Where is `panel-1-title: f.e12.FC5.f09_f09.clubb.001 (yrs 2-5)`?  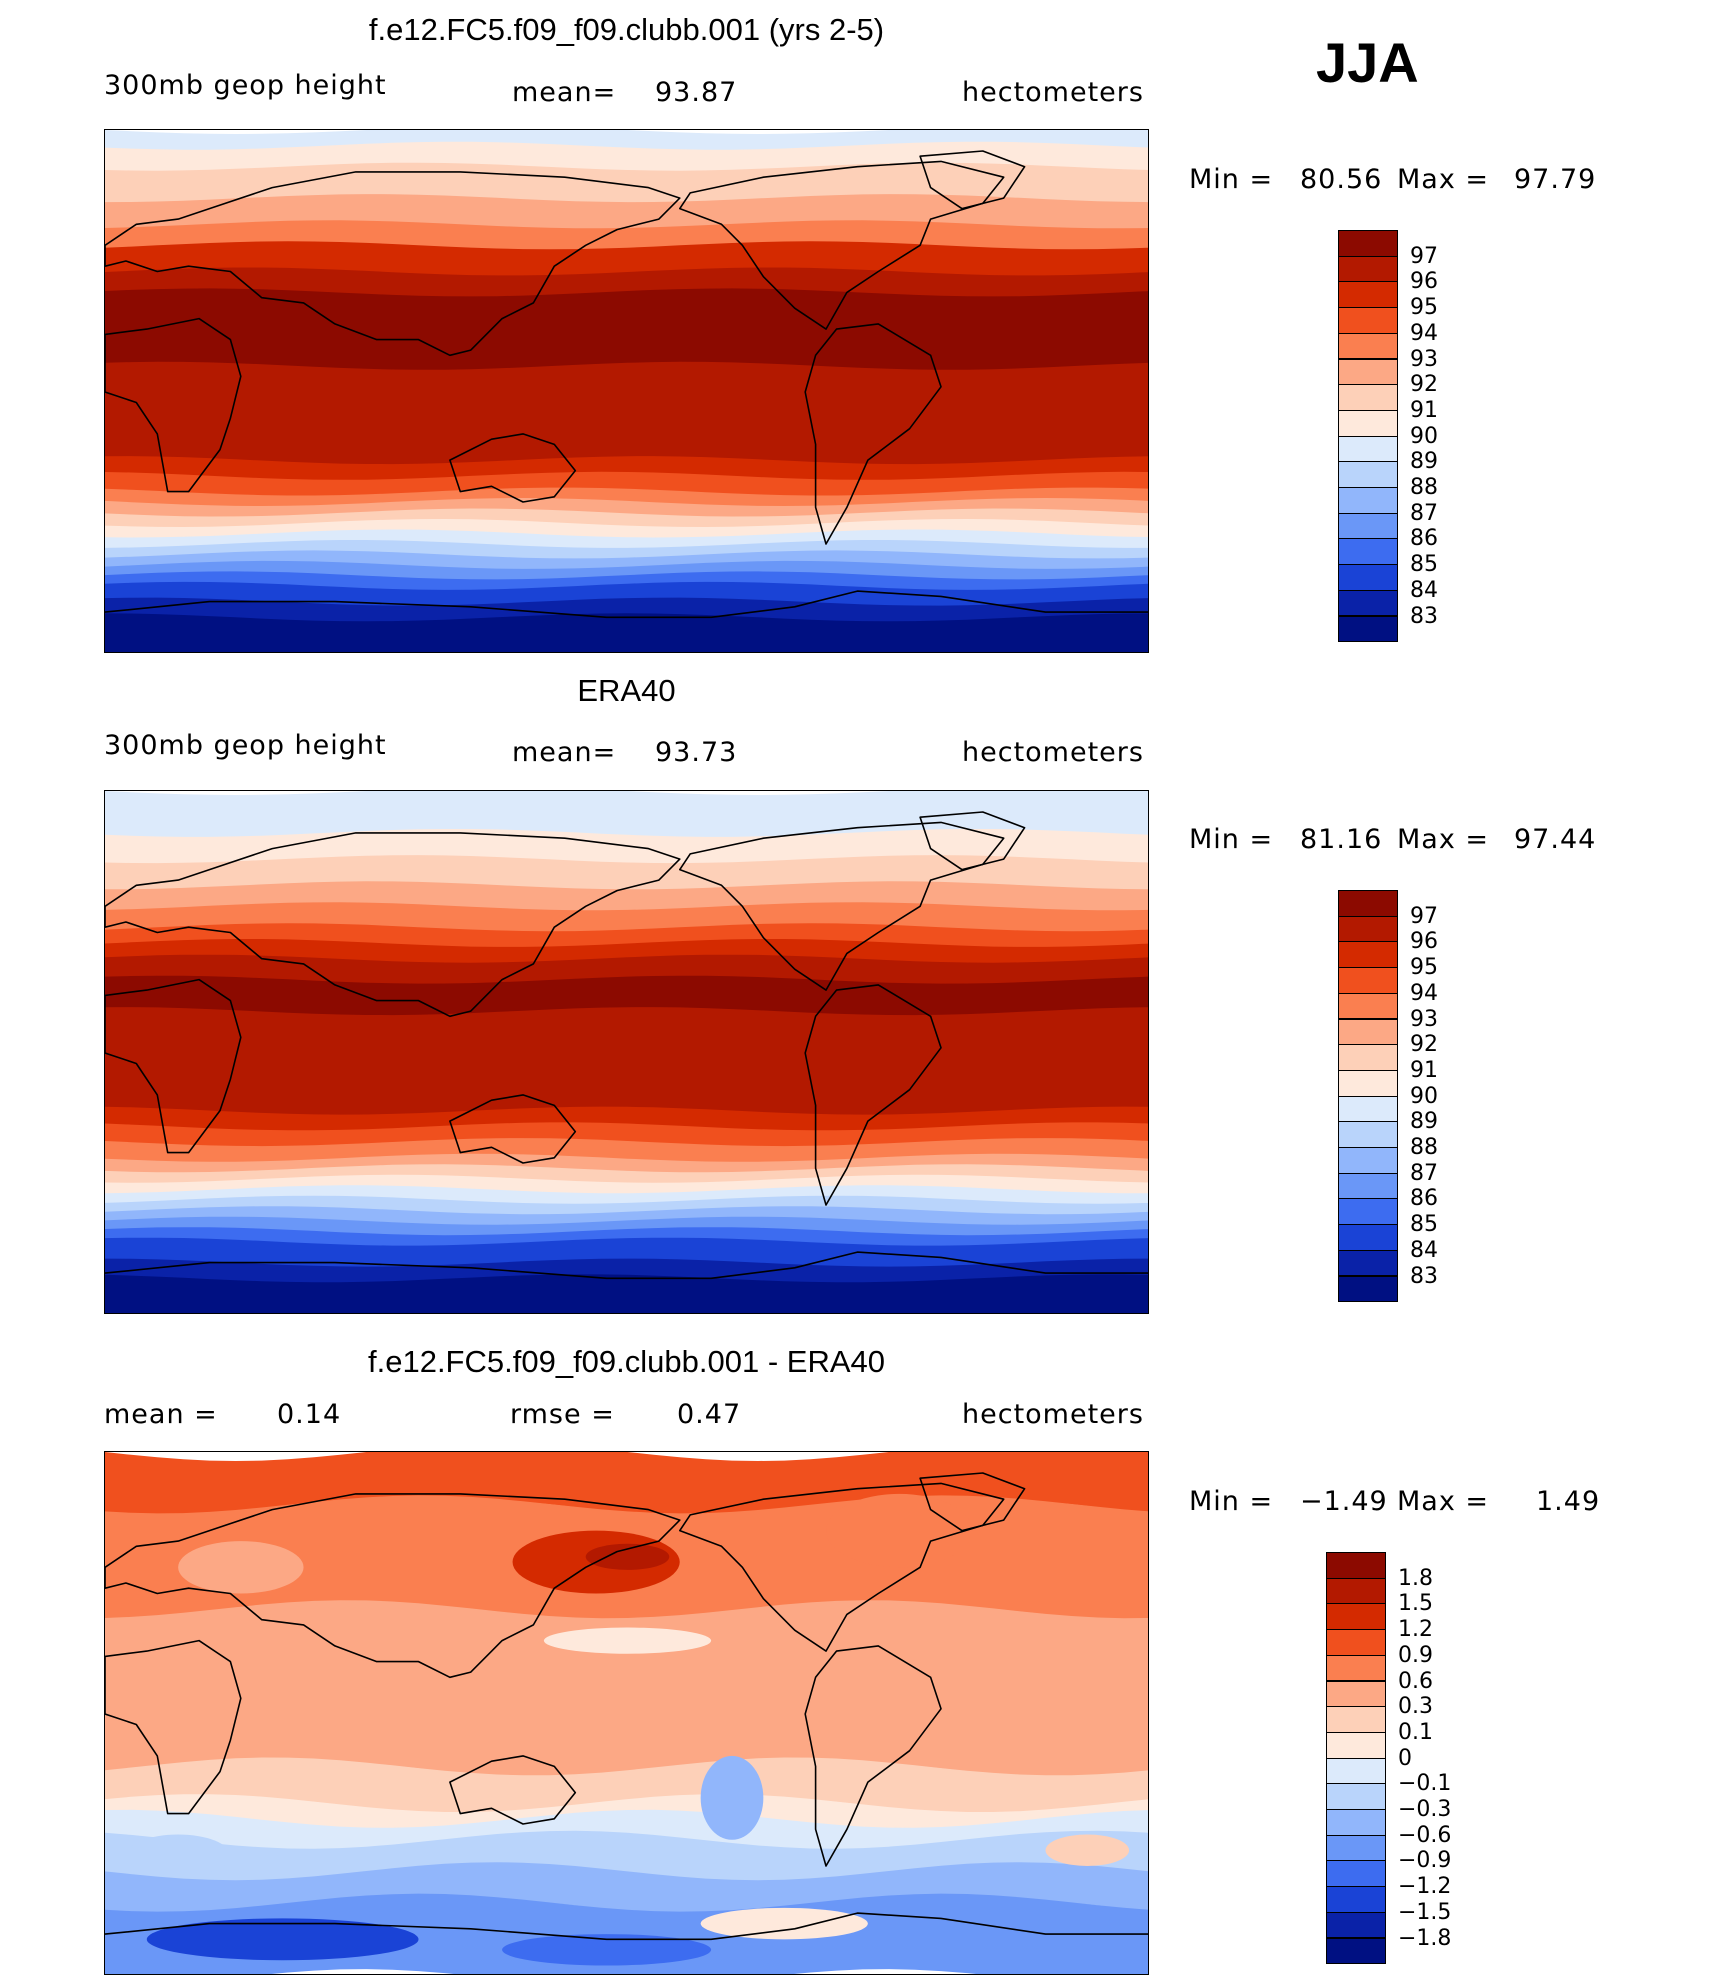
panel-1-title: f.e12.FC5.f09_f09.clubb.001 (yrs 2-5) is located at coordinates (626, 29).